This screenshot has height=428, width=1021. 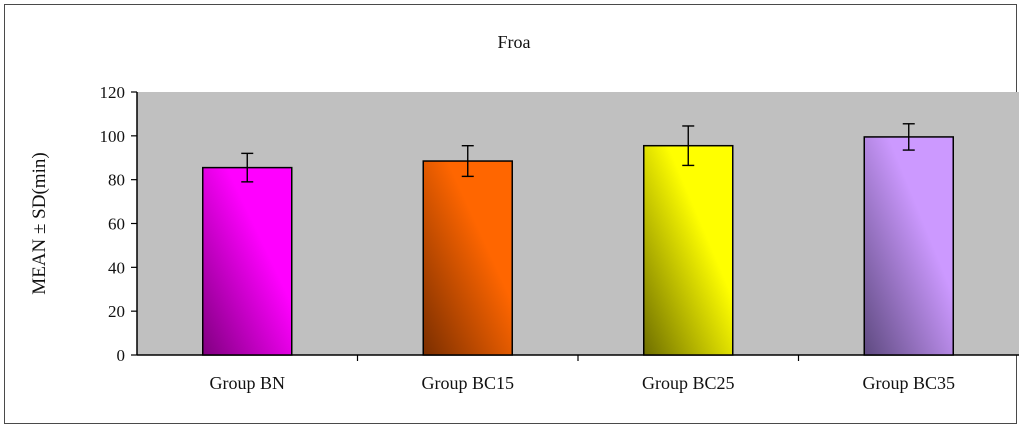 I want to click on y-tick-label: 20, so click(x=116, y=311).